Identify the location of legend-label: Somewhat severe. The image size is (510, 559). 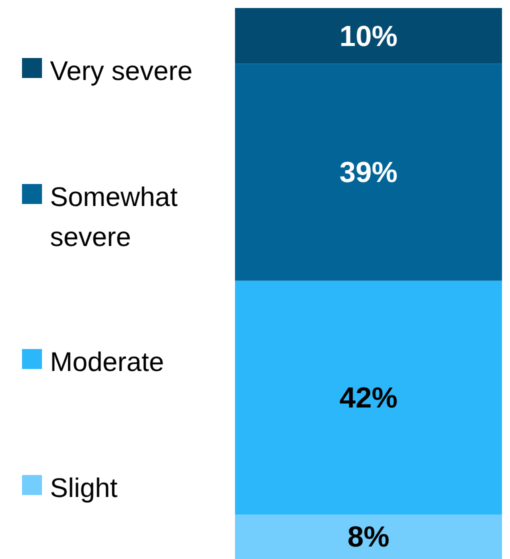
(114, 217).